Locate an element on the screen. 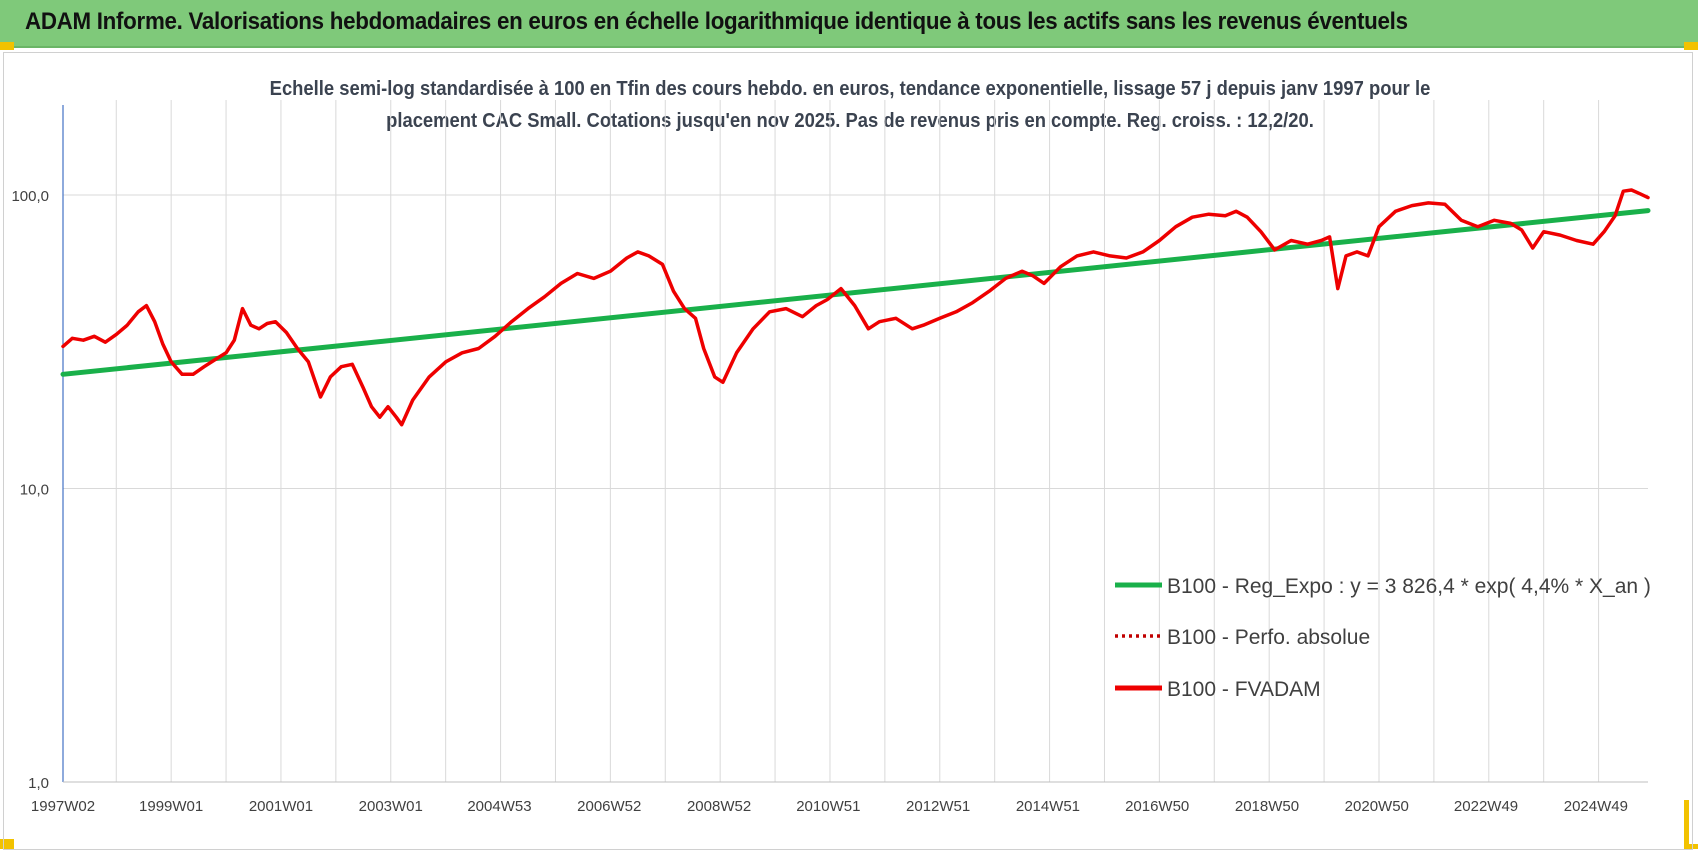  corner-marker-bottom-right is located at coordinates (1686, 825).